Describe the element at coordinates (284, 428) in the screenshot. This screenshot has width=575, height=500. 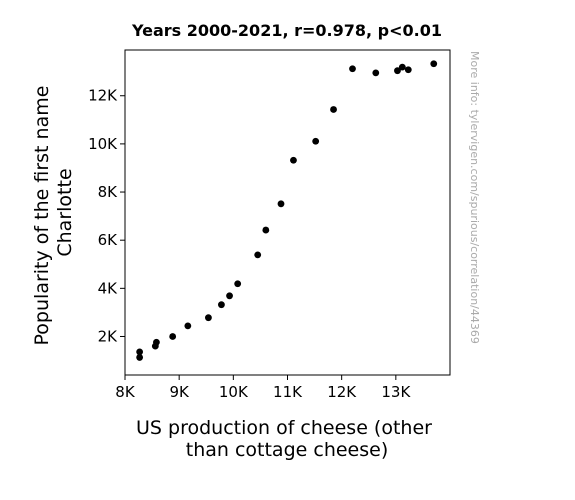
I see `x-axis-label-line-1: US production of cheese (other` at that location.